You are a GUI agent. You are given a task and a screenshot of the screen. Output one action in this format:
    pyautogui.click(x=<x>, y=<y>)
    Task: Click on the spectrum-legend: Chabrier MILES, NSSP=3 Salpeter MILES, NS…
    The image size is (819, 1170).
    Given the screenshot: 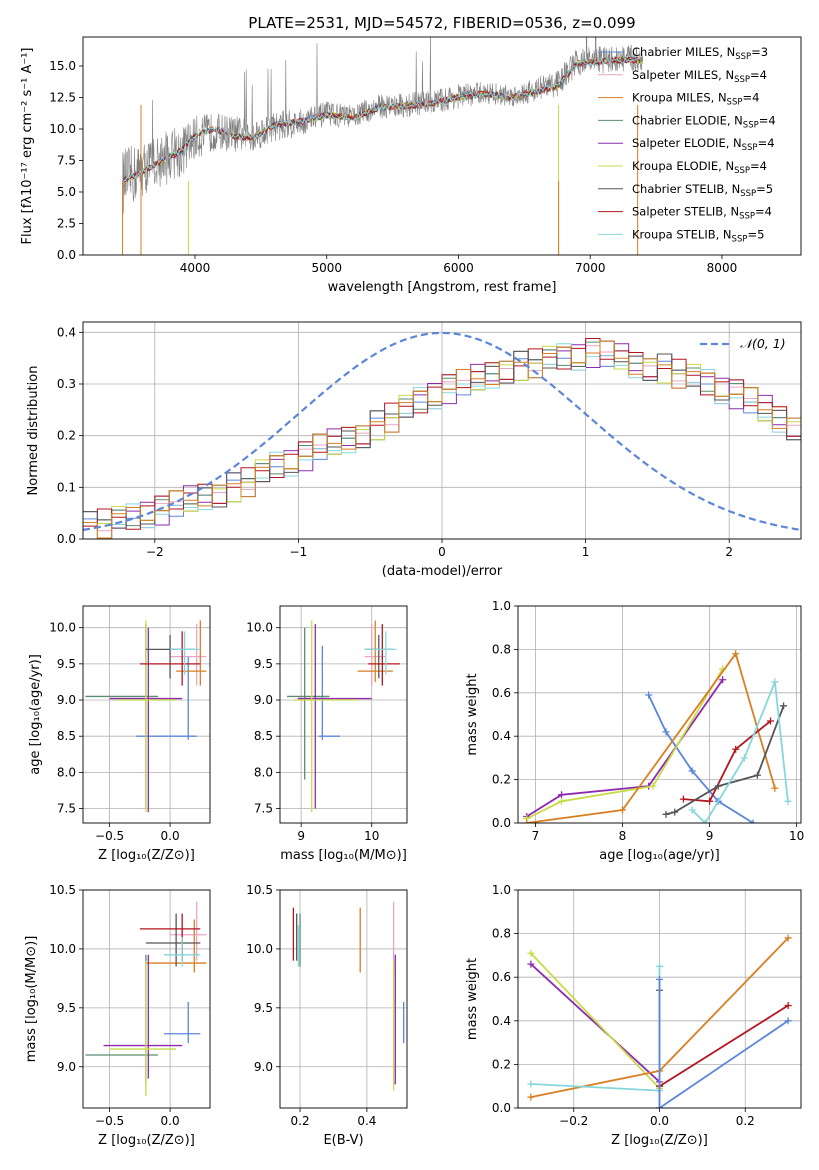 What is the action you would take?
    pyautogui.click(x=687, y=144)
    